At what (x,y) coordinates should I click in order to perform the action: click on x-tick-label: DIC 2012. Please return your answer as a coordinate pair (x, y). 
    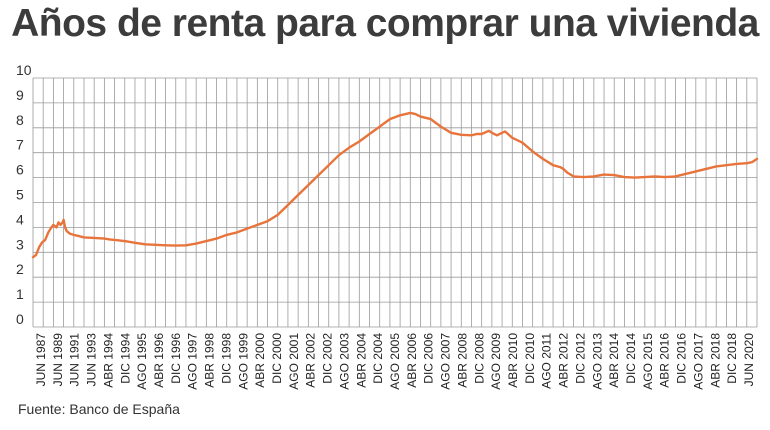
    Looking at the image, I should click on (580, 358).